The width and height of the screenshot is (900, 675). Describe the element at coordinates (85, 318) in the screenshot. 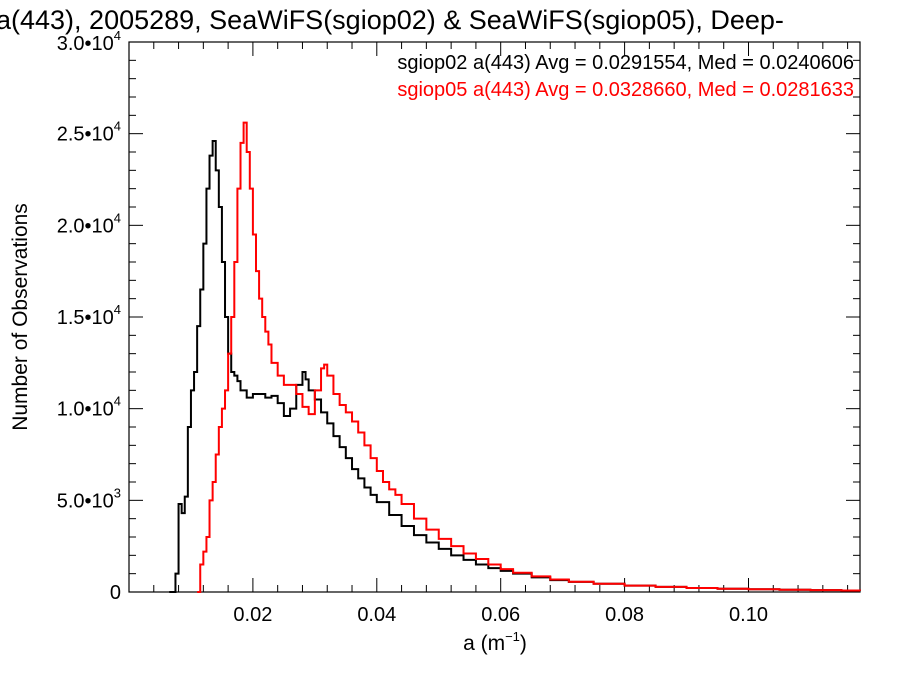

I see `y-tick-label-base: 1.5•10` at that location.